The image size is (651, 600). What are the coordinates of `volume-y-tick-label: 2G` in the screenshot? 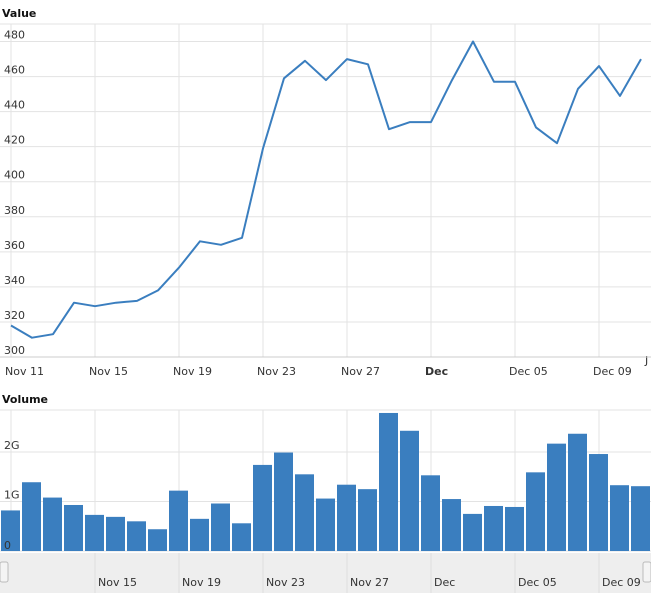 It's located at (12, 445).